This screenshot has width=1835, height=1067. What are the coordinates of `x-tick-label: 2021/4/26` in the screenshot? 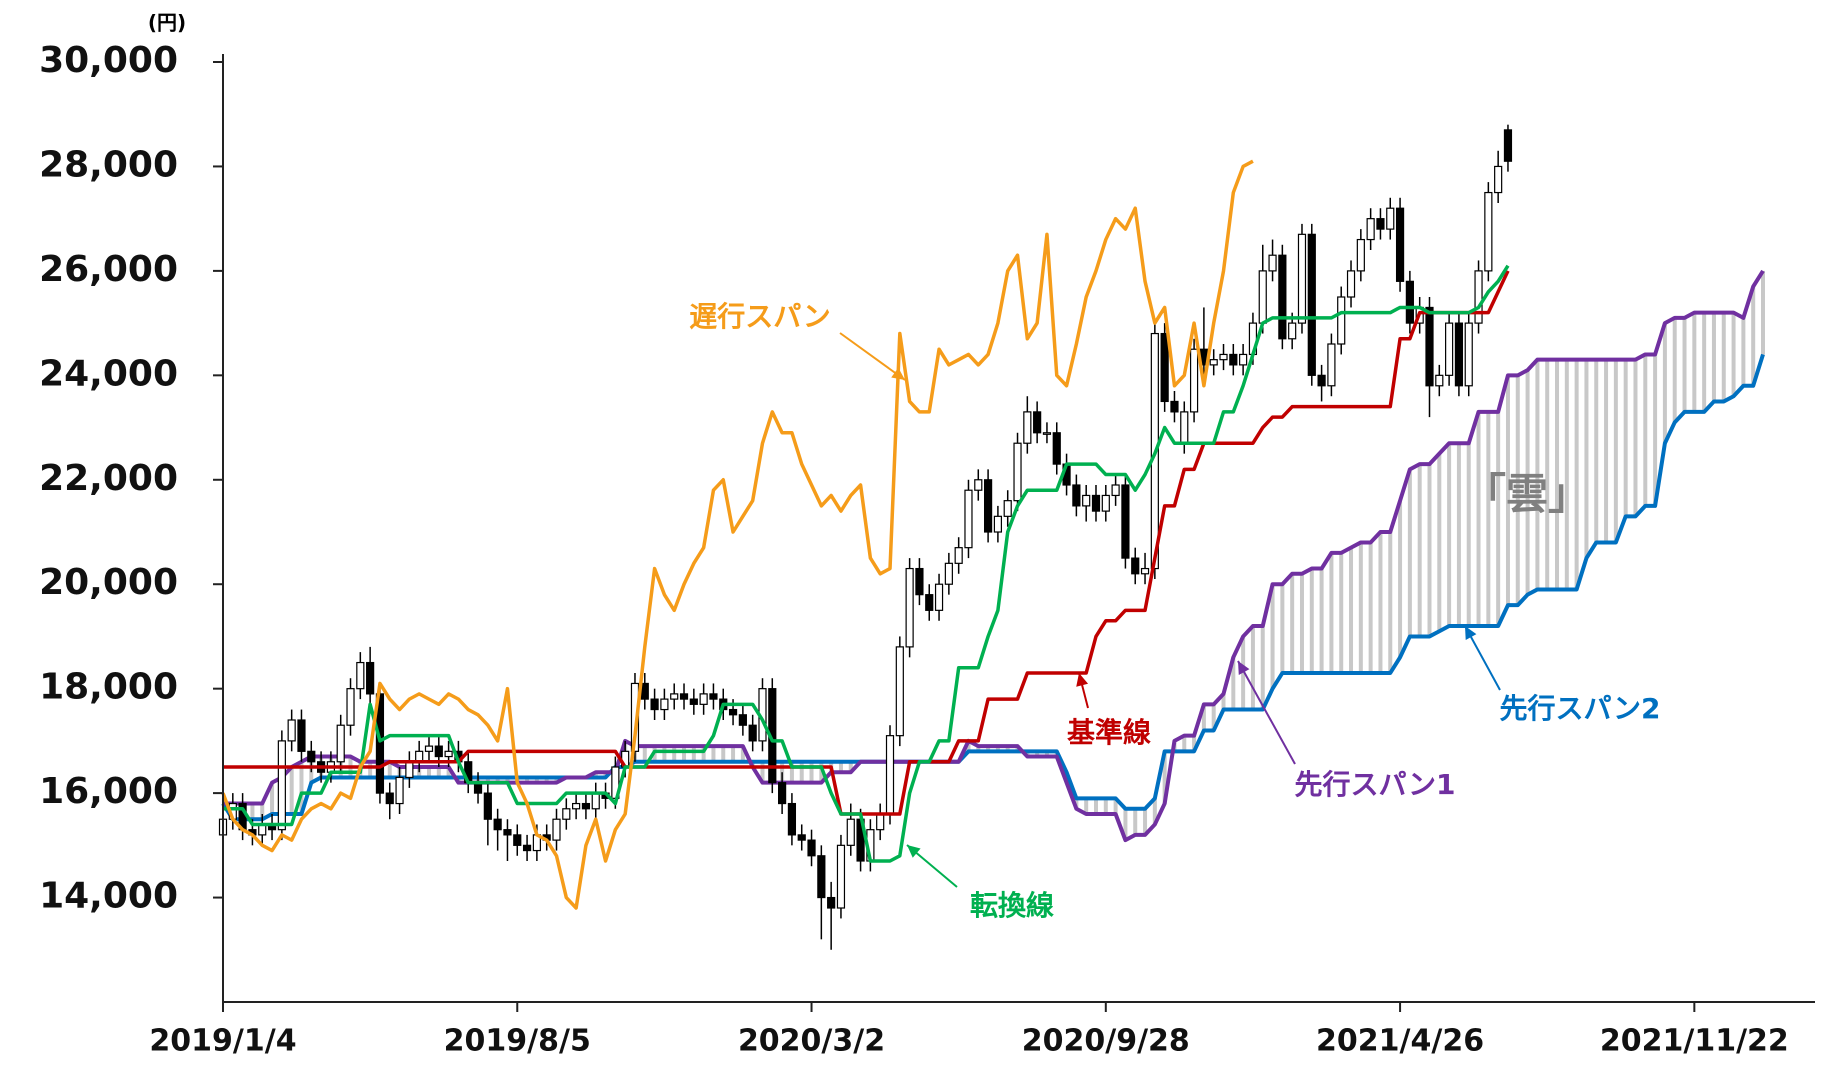 It's located at (1400, 1041).